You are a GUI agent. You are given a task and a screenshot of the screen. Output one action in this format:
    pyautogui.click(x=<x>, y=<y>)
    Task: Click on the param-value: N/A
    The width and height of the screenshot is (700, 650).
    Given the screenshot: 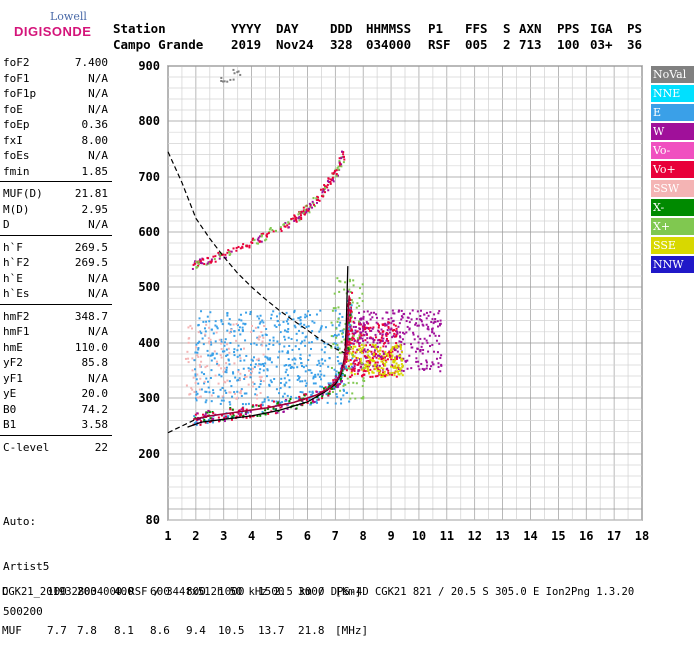 What is the action you would take?
    pyautogui.click(x=98, y=78)
    